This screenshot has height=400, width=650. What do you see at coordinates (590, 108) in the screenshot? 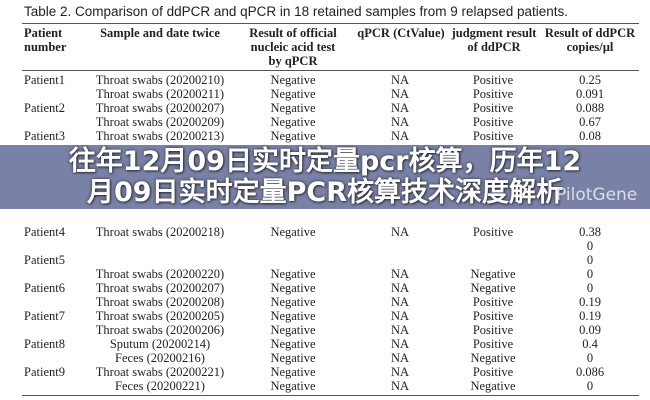
I see `cell-ddpcr-copies: 0.088` at bounding box center [590, 108].